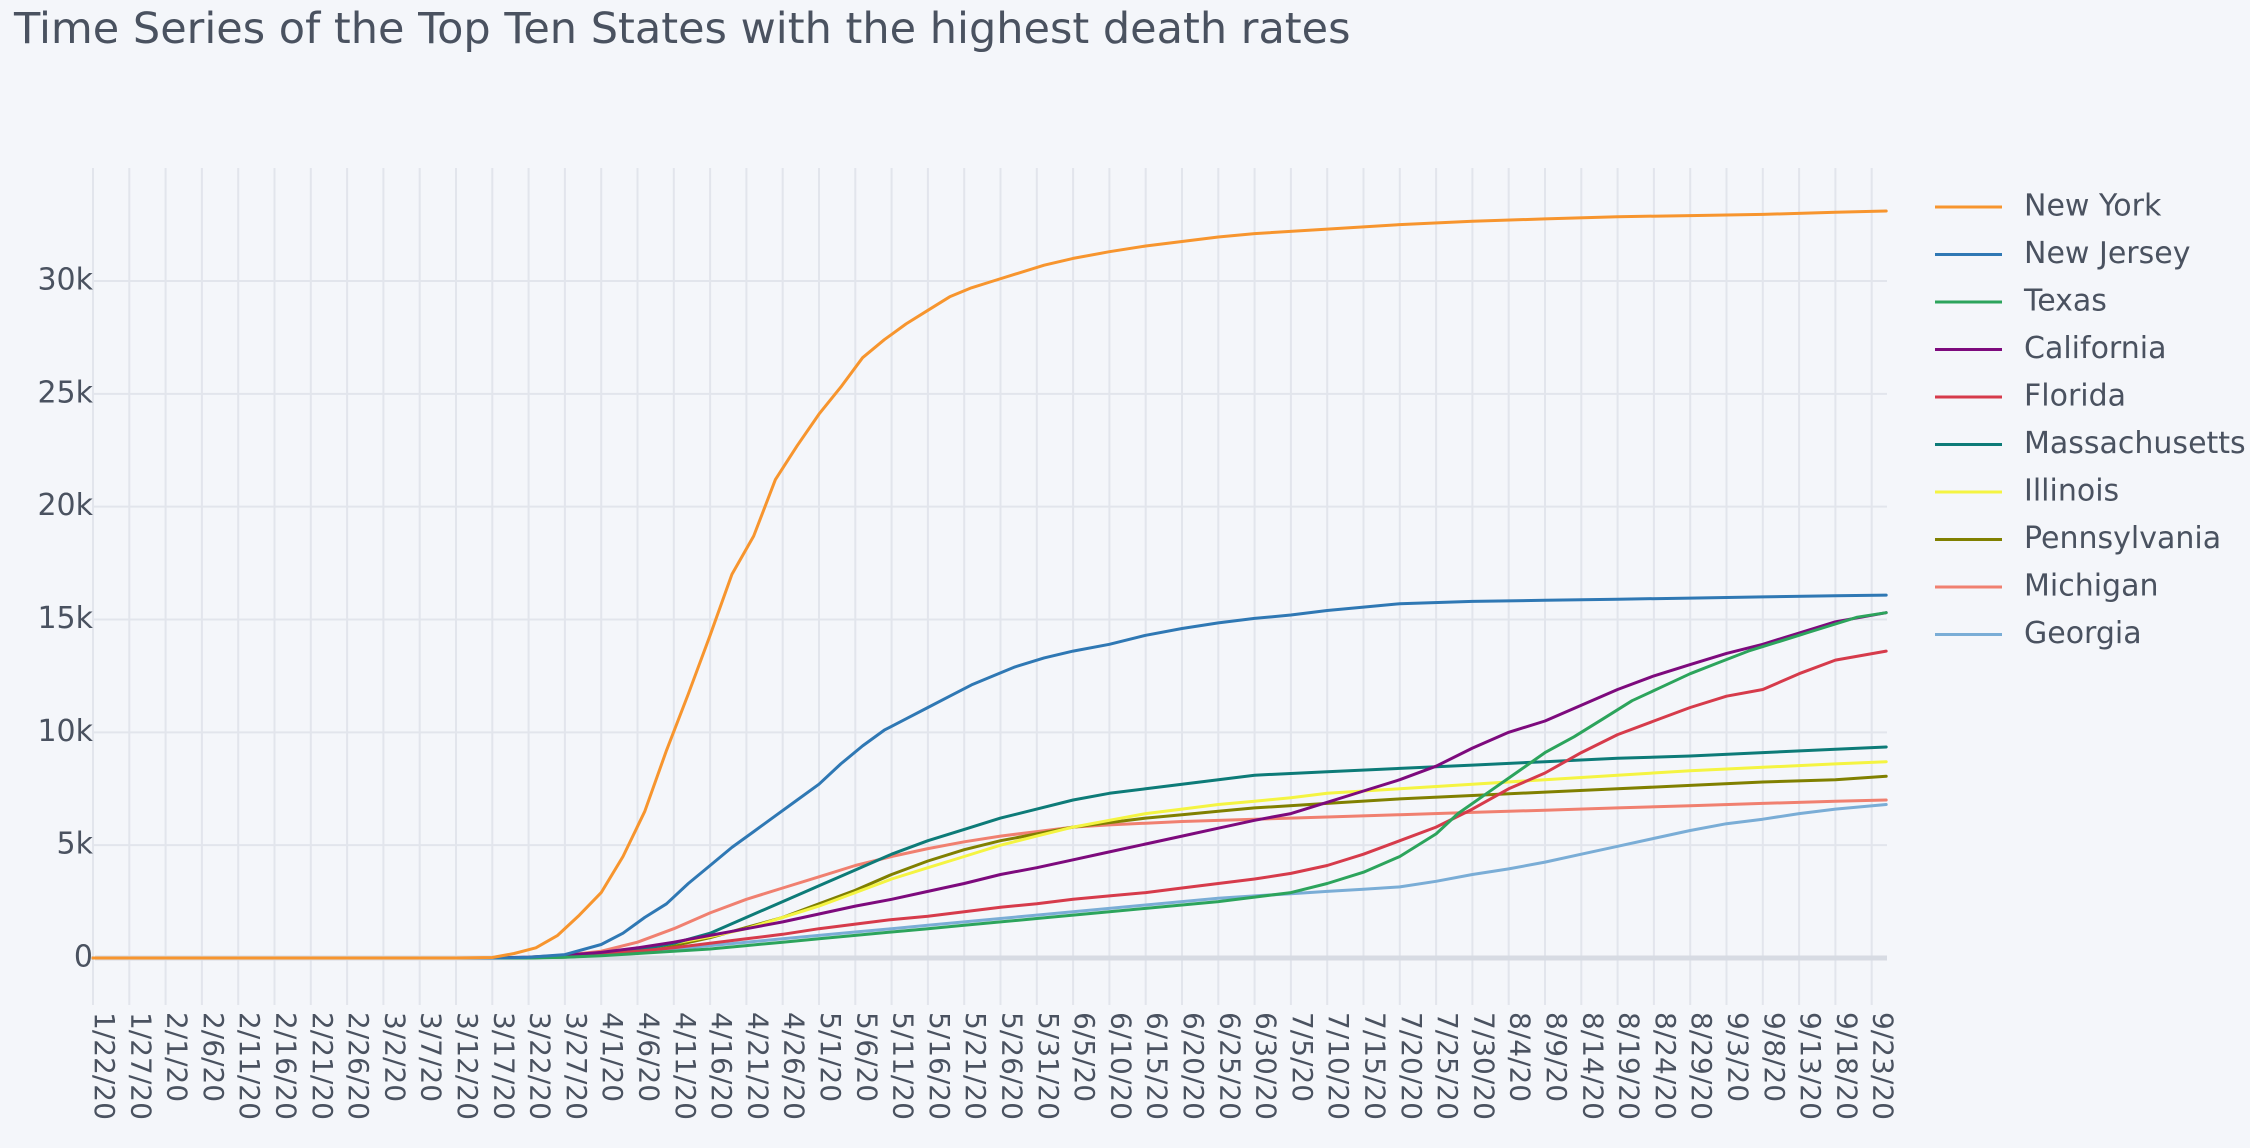 Image resolution: width=2250 pixels, height=1148 pixels. I want to click on y-axis: 0 5k 10k 15k 20k 25k 30k, so click(65, 619).